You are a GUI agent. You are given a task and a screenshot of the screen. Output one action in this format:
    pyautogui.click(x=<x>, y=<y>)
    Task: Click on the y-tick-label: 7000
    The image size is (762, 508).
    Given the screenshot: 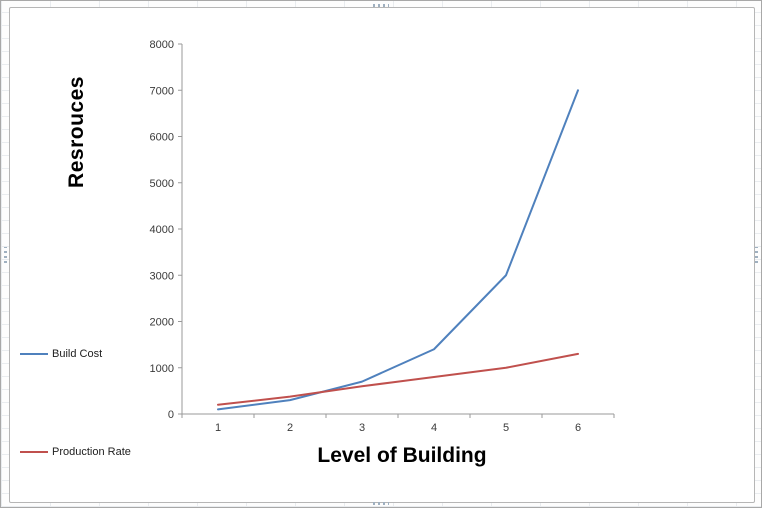 What is the action you would take?
    pyautogui.click(x=162, y=91)
    